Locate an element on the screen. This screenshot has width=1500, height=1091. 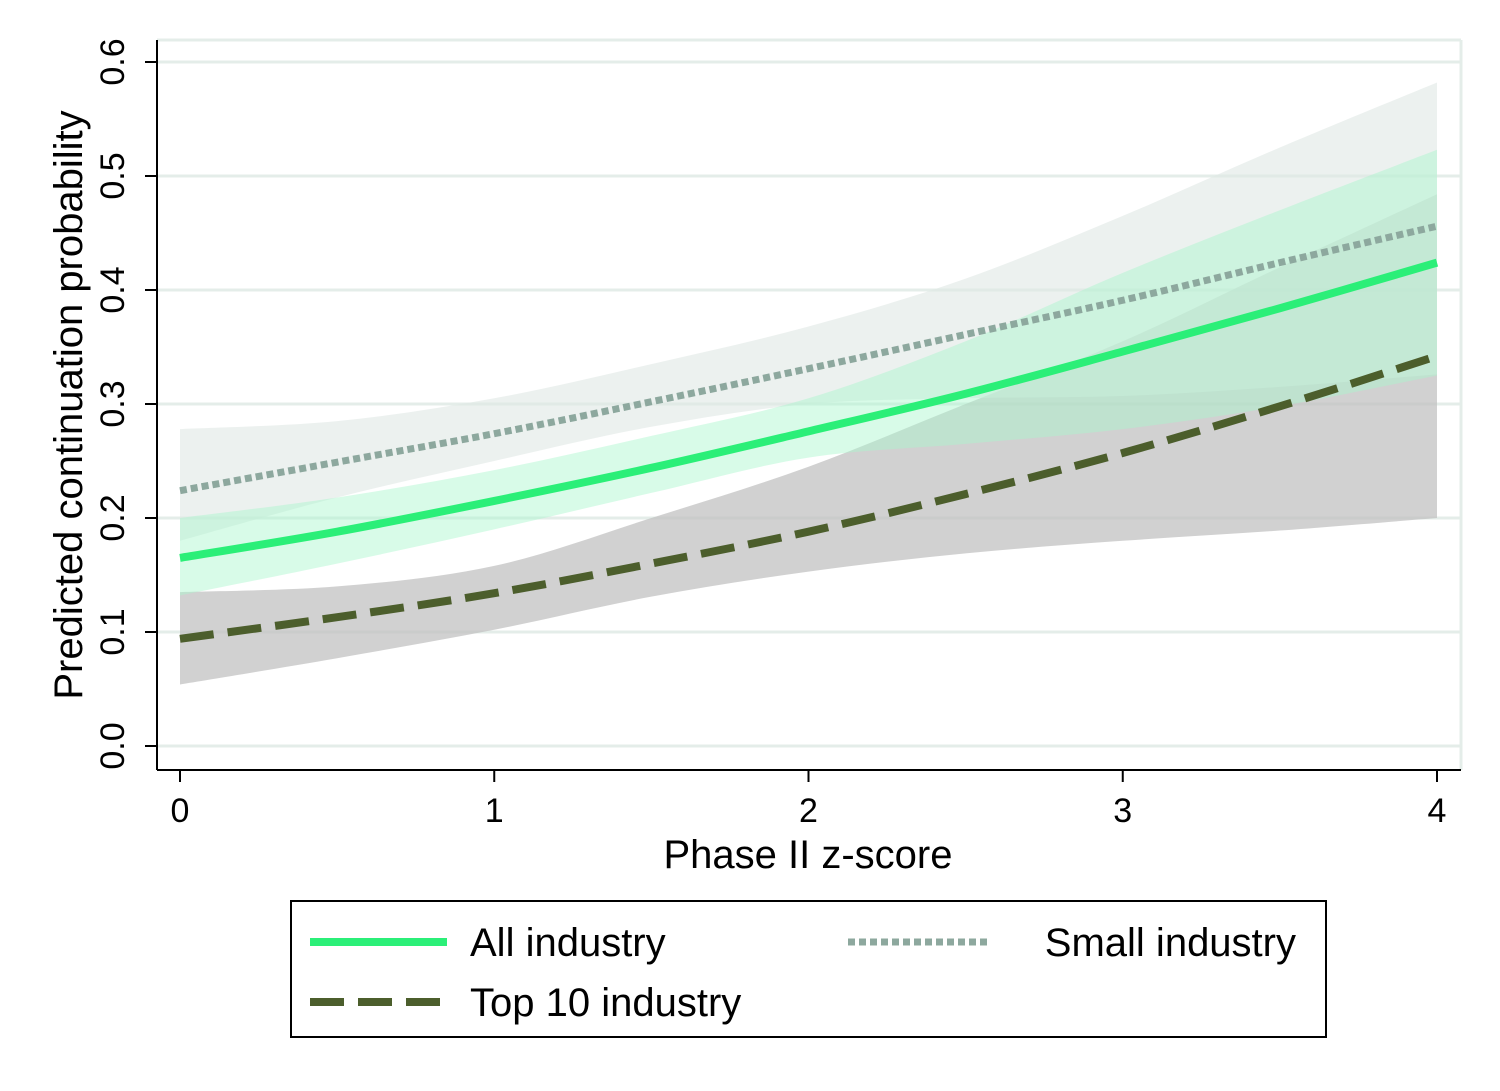
x-tick-label-0: 0 is located at coordinates (180, 811).